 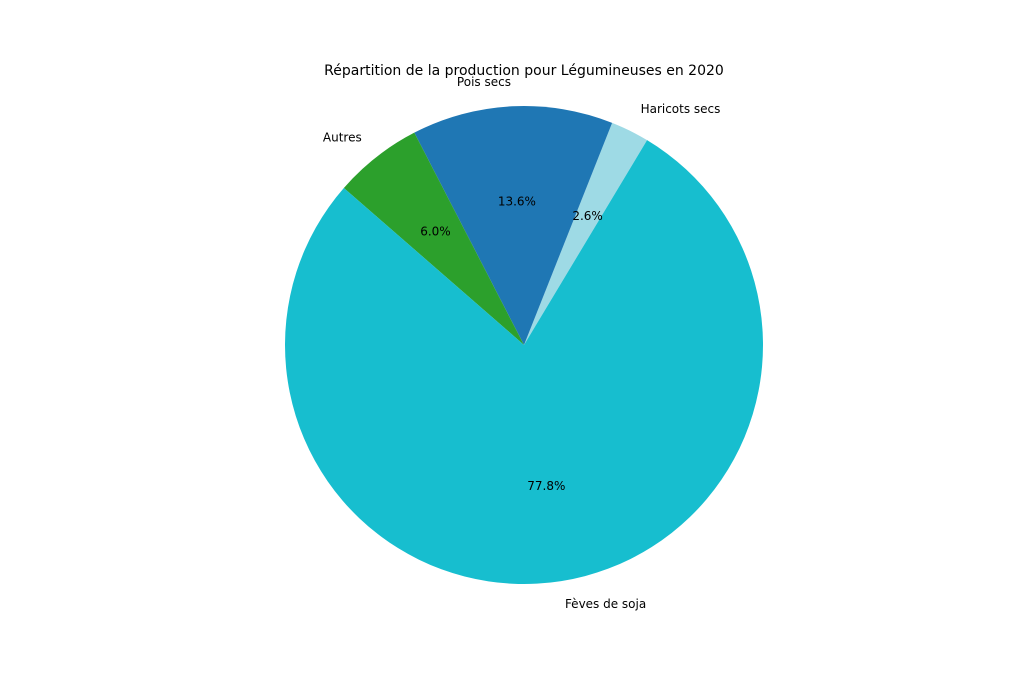 I want to click on slice-label-feves-de-soja: Fèves de soja, so click(x=605, y=604).